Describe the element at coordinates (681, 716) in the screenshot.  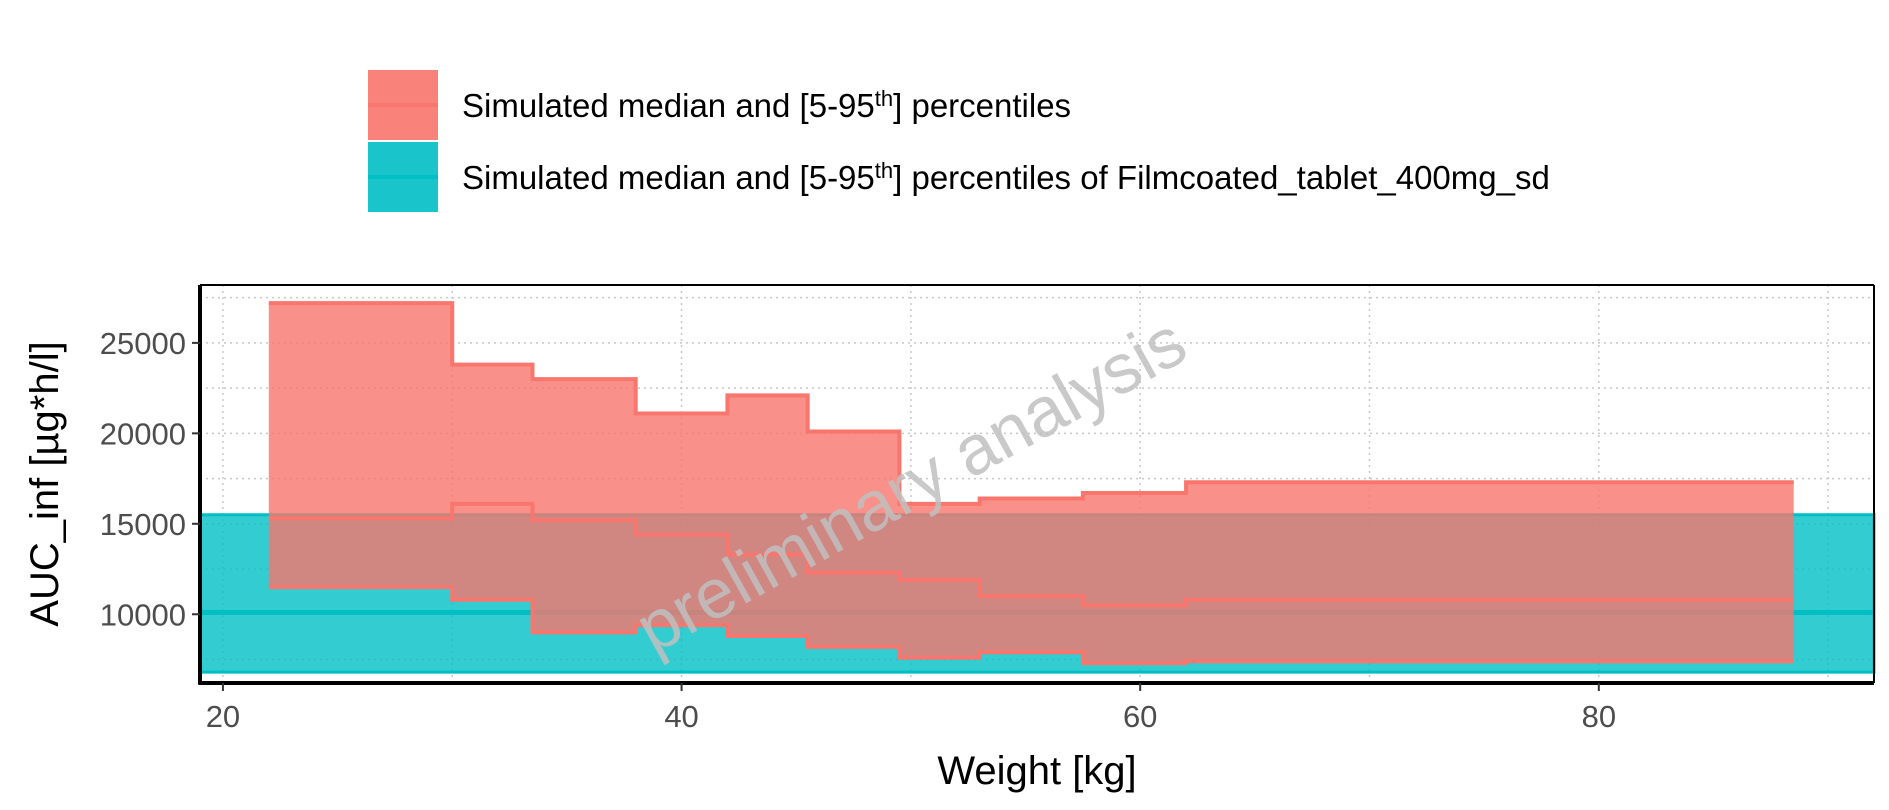
I see `x-tick-label: 40` at that location.